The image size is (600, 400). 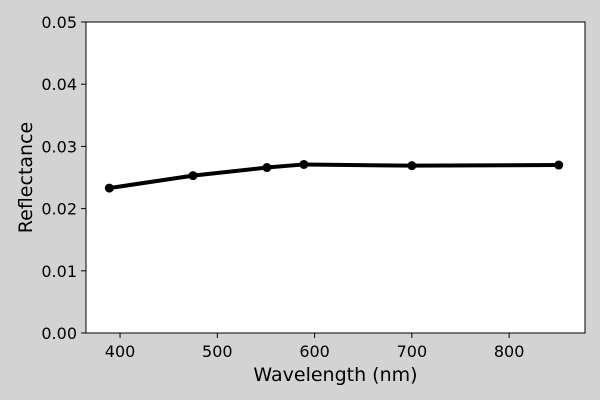 What do you see at coordinates (59, 22) in the screenshot?
I see `y-tick-label: 0.05` at bounding box center [59, 22].